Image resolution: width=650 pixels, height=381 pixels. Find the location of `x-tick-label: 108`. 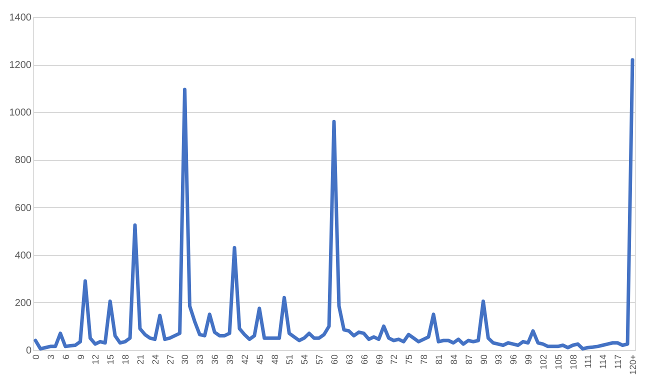

x-tick-label: 108 is located at coordinates (573, 362).